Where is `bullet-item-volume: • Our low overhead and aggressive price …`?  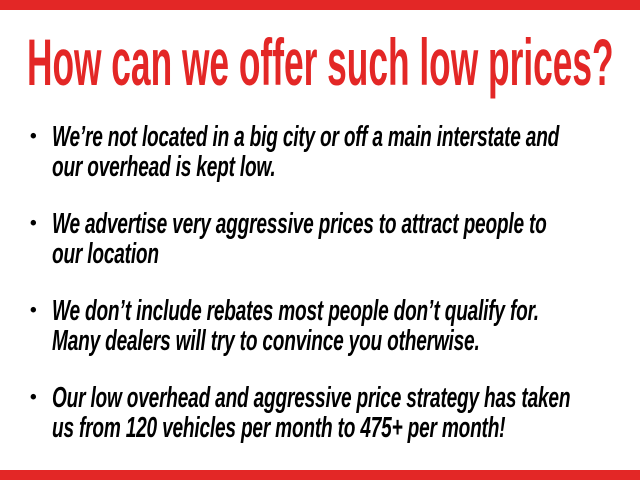
bullet-item-volume: • Our low overhead and aggressive price … is located at coordinates (335, 413).